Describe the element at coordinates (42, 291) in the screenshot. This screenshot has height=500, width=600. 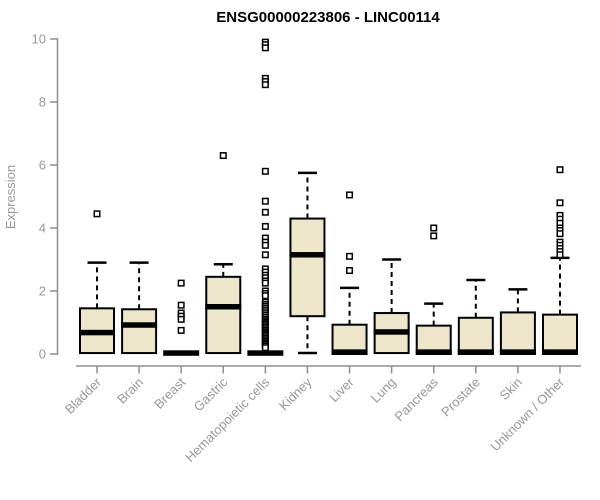
I see `y-tick-label: 2` at that location.